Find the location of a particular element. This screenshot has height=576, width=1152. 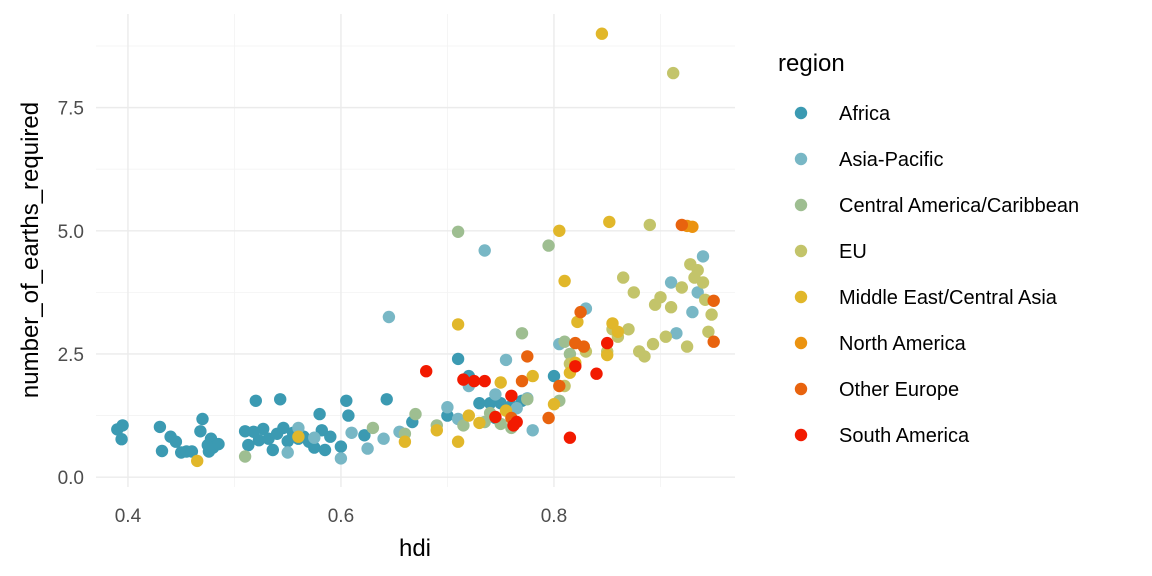

y-tick-label: 2.5 is located at coordinates (71, 355).